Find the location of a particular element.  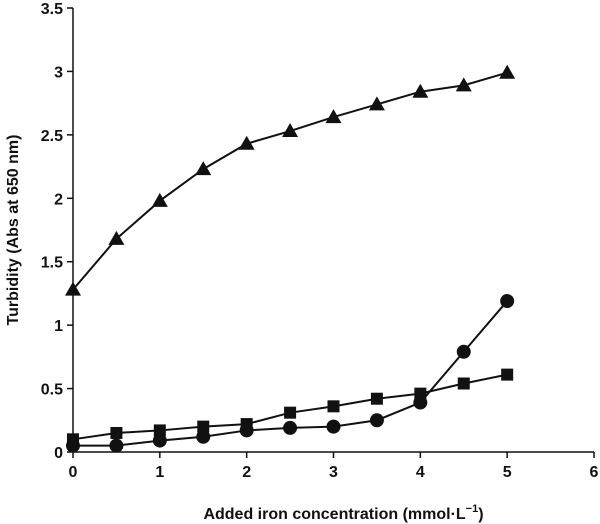

x-axis-title-close: ) is located at coordinates (480, 514).